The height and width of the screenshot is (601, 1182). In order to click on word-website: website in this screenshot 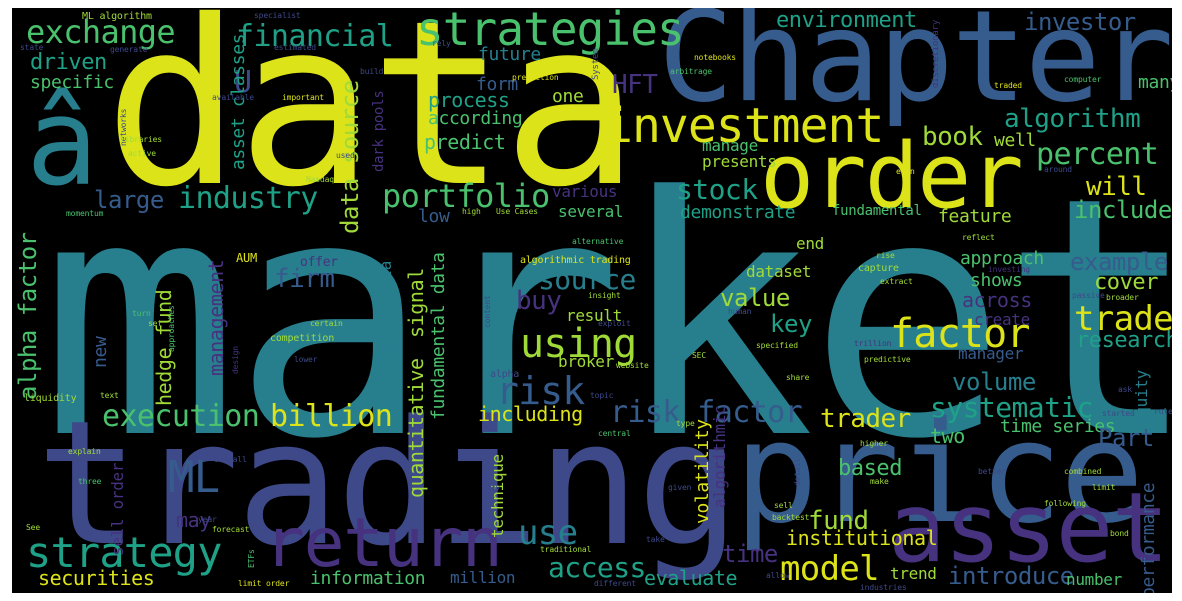, I will do `click(632, 365)`.